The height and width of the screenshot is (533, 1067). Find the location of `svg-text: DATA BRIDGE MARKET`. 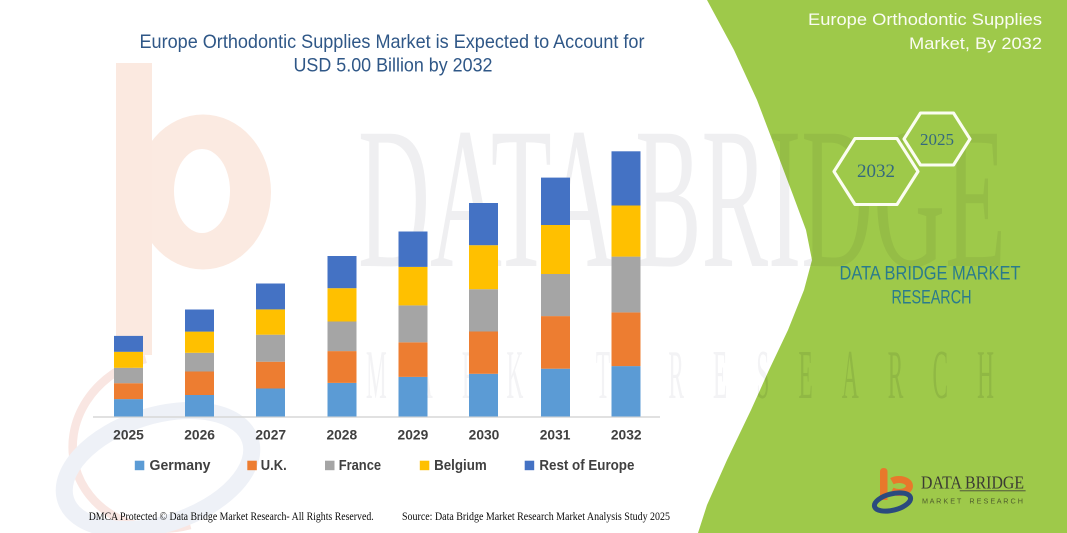

svg-text: DATA BRIDGE MARKET is located at coordinates (930, 273).